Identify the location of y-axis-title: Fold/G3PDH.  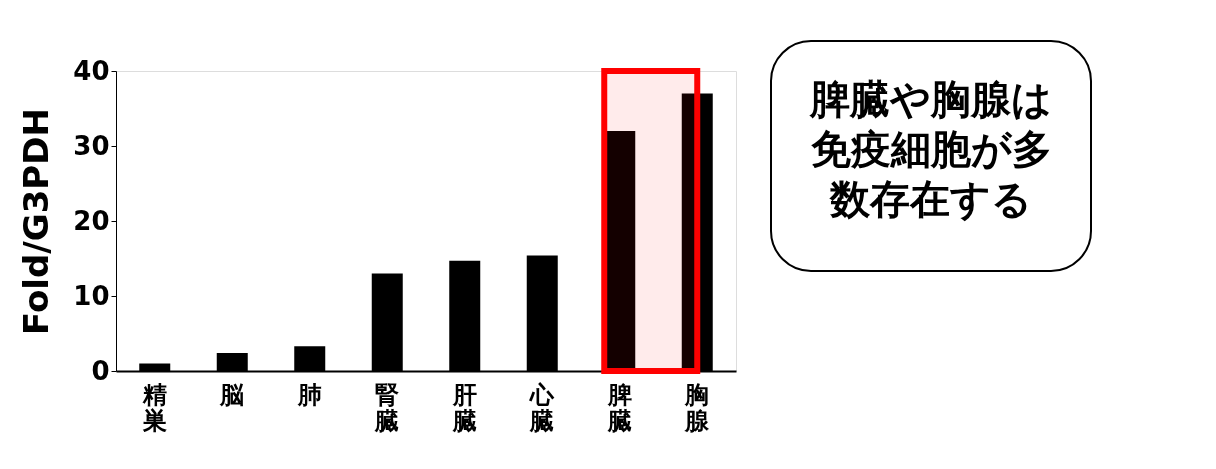
(36, 221).